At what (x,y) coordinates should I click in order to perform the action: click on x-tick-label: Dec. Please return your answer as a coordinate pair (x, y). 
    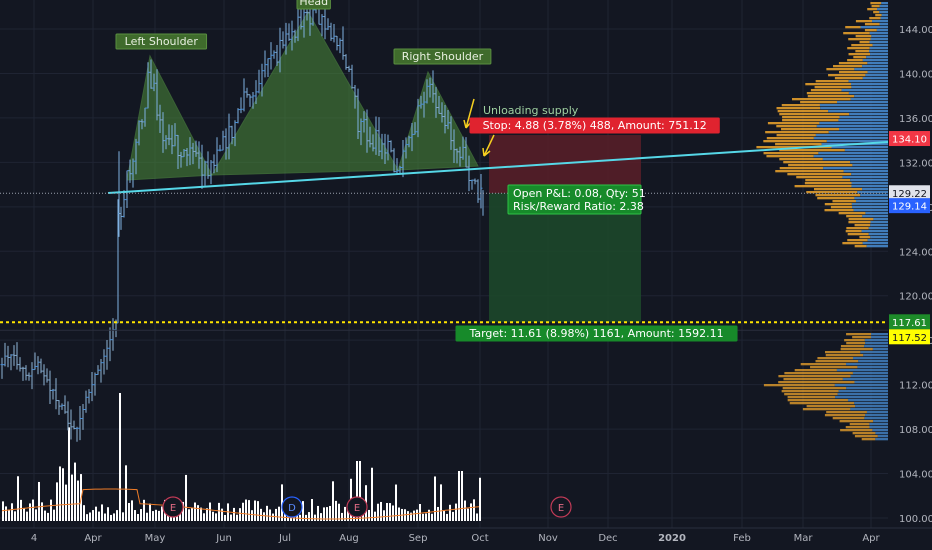
    Looking at the image, I should click on (607, 538).